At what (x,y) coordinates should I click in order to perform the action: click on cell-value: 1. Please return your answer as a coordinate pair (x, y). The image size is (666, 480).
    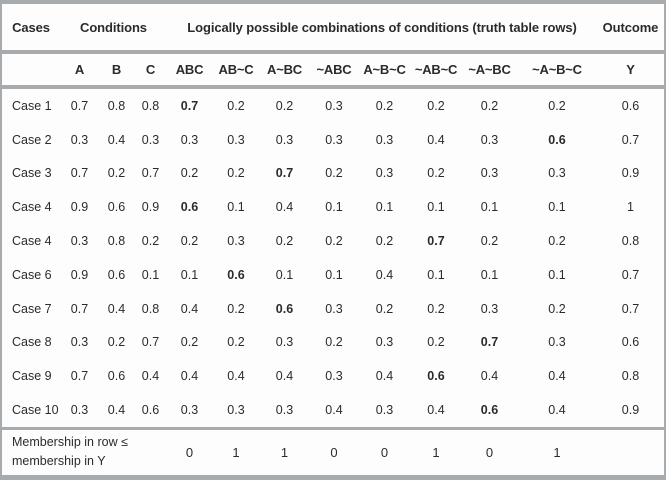
    Looking at the image, I should click on (630, 207).